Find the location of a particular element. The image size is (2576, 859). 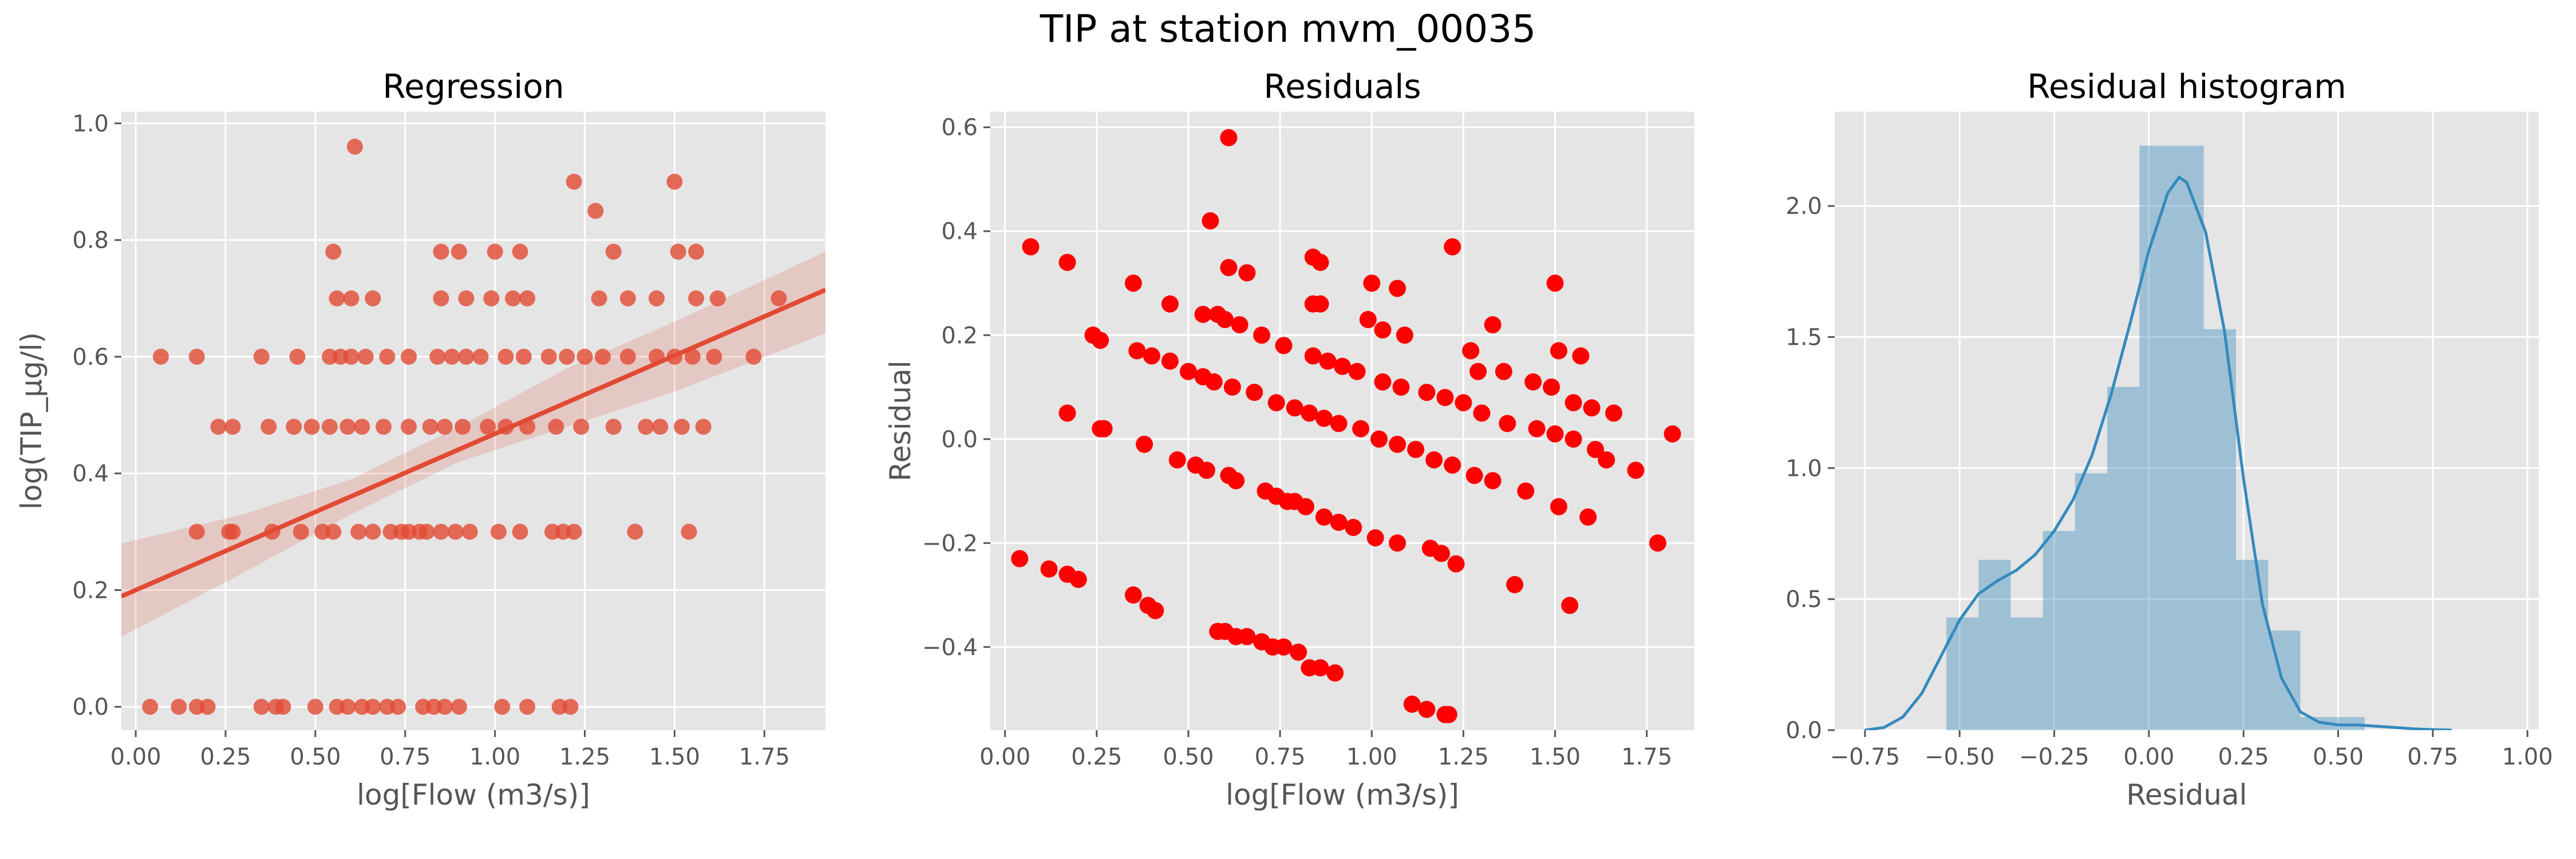

y-tick-label: 1.0 is located at coordinates (1803, 468).